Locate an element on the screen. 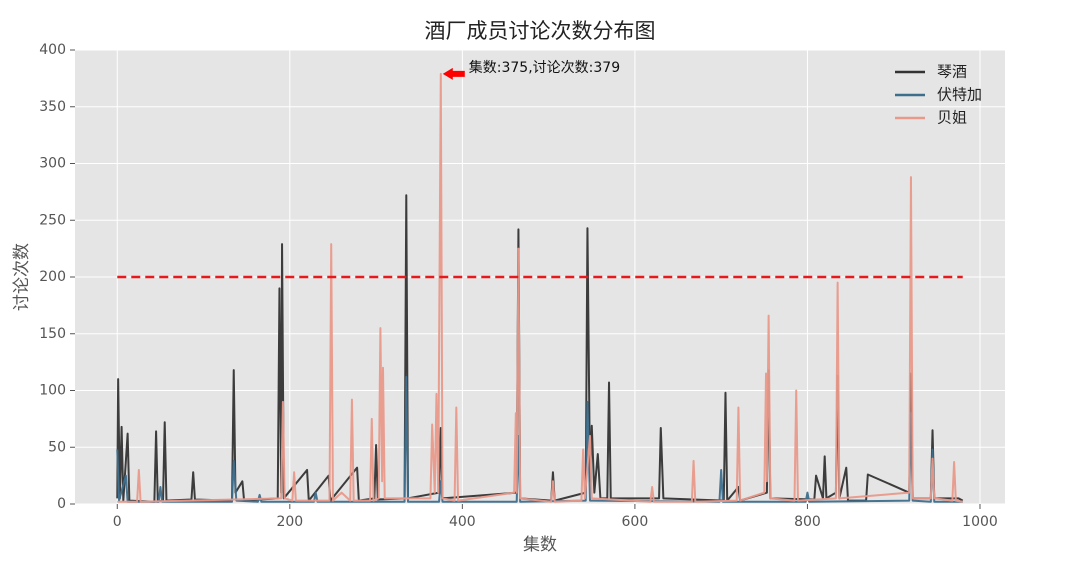  y-tick-label: 400 is located at coordinates (52, 50).